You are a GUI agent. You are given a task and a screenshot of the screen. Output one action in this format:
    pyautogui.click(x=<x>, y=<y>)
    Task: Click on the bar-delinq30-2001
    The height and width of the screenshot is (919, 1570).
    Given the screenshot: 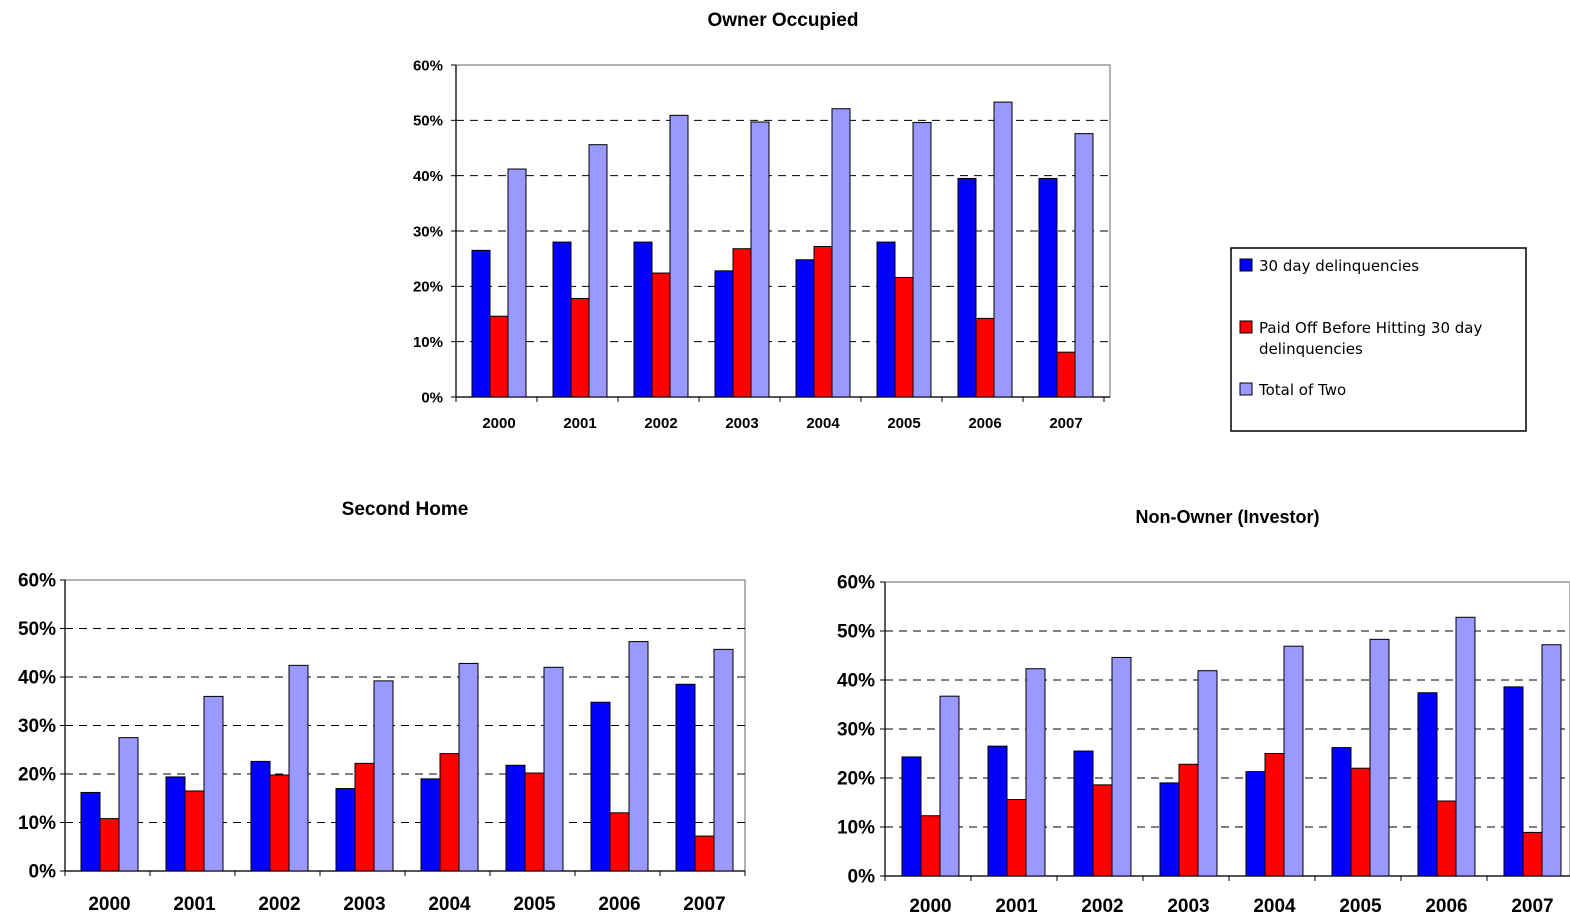 What is the action you would take?
    pyautogui.click(x=175, y=824)
    